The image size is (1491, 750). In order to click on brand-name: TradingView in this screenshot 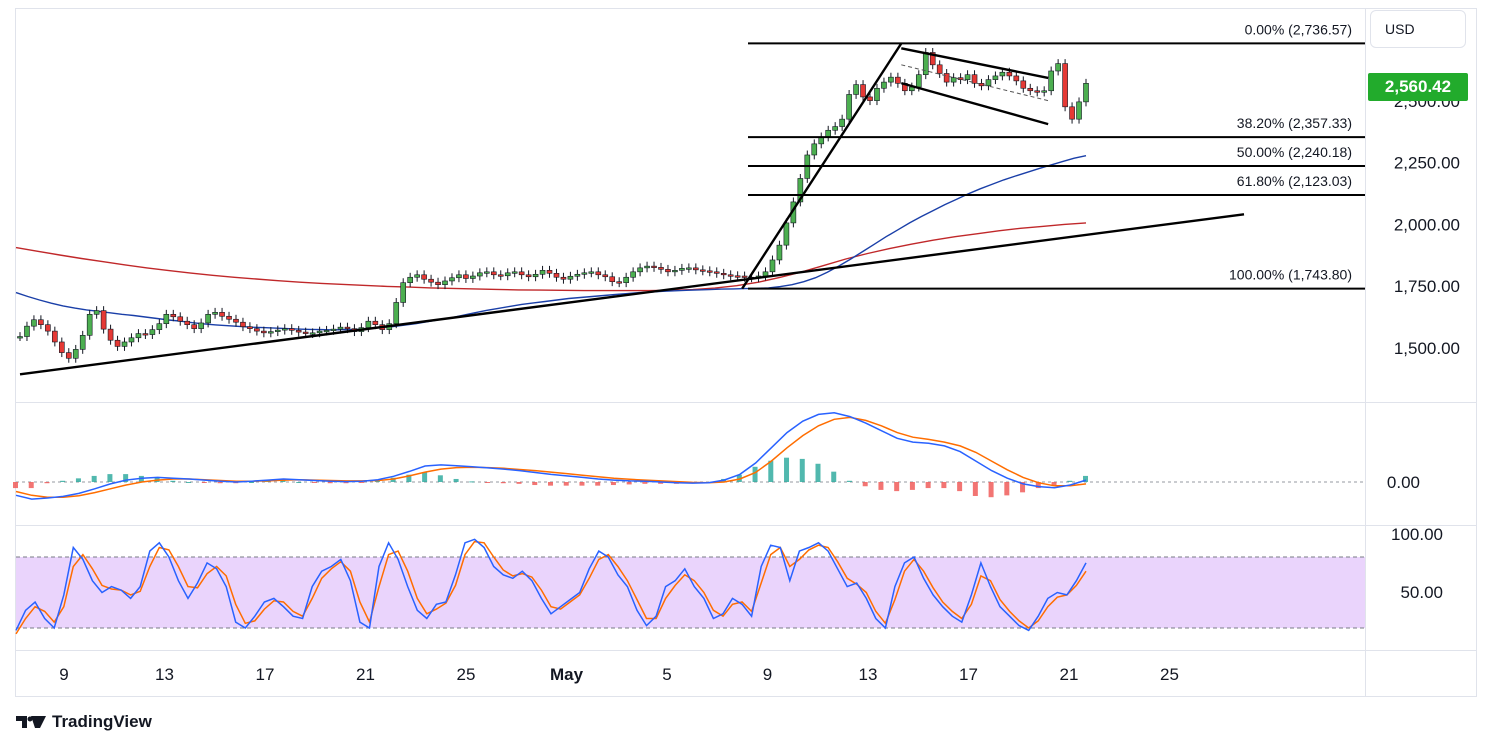, I will do `click(102, 721)`.